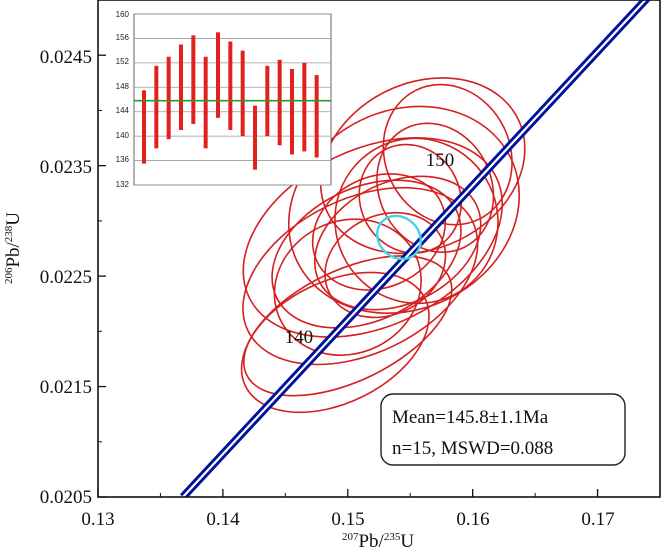 The width and height of the screenshot is (661, 550). I want to click on y-tick-label: 0.0215, so click(66, 387).